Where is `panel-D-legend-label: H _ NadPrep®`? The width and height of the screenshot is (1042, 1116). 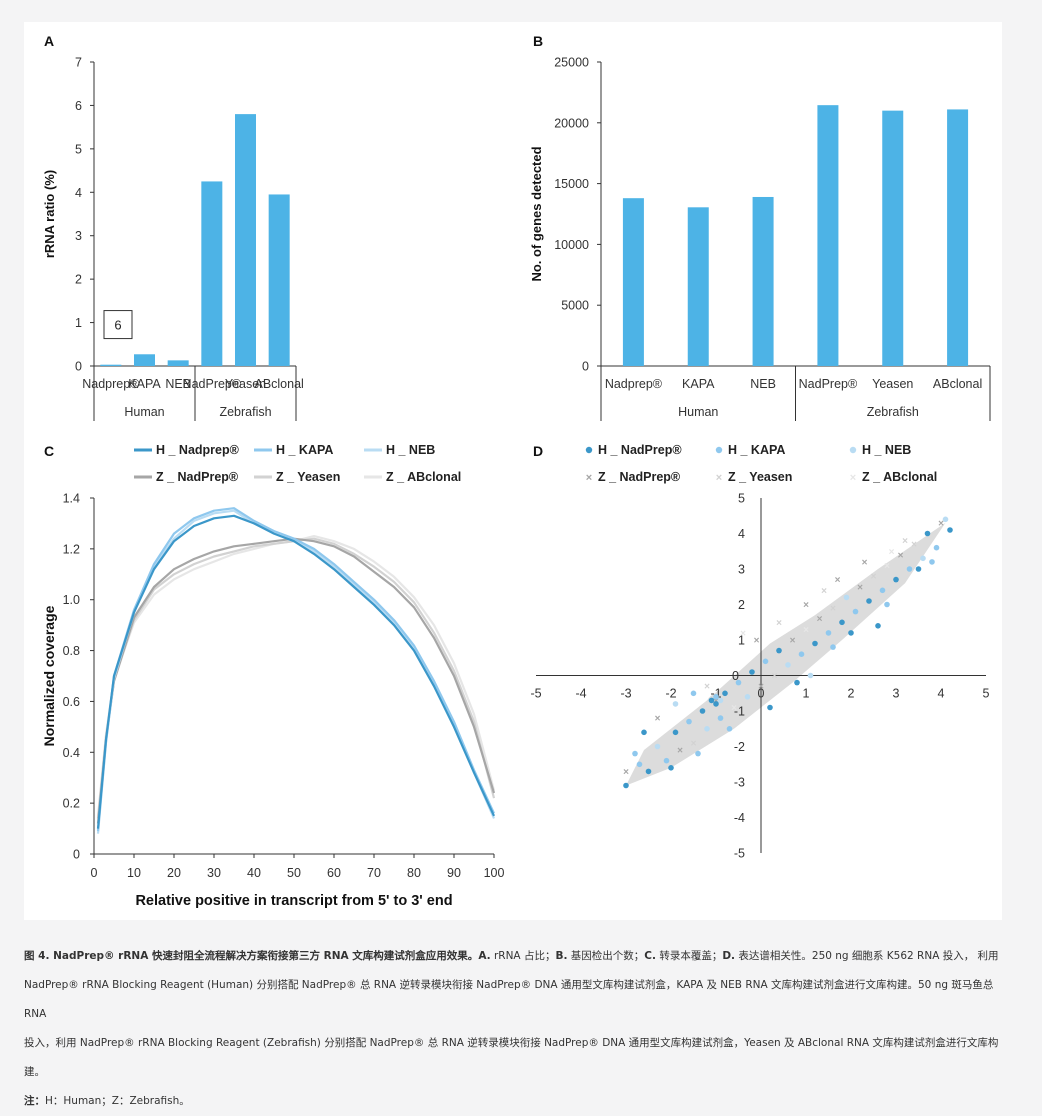 panel-D-legend-label: H _ NadPrep® is located at coordinates (640, 450).